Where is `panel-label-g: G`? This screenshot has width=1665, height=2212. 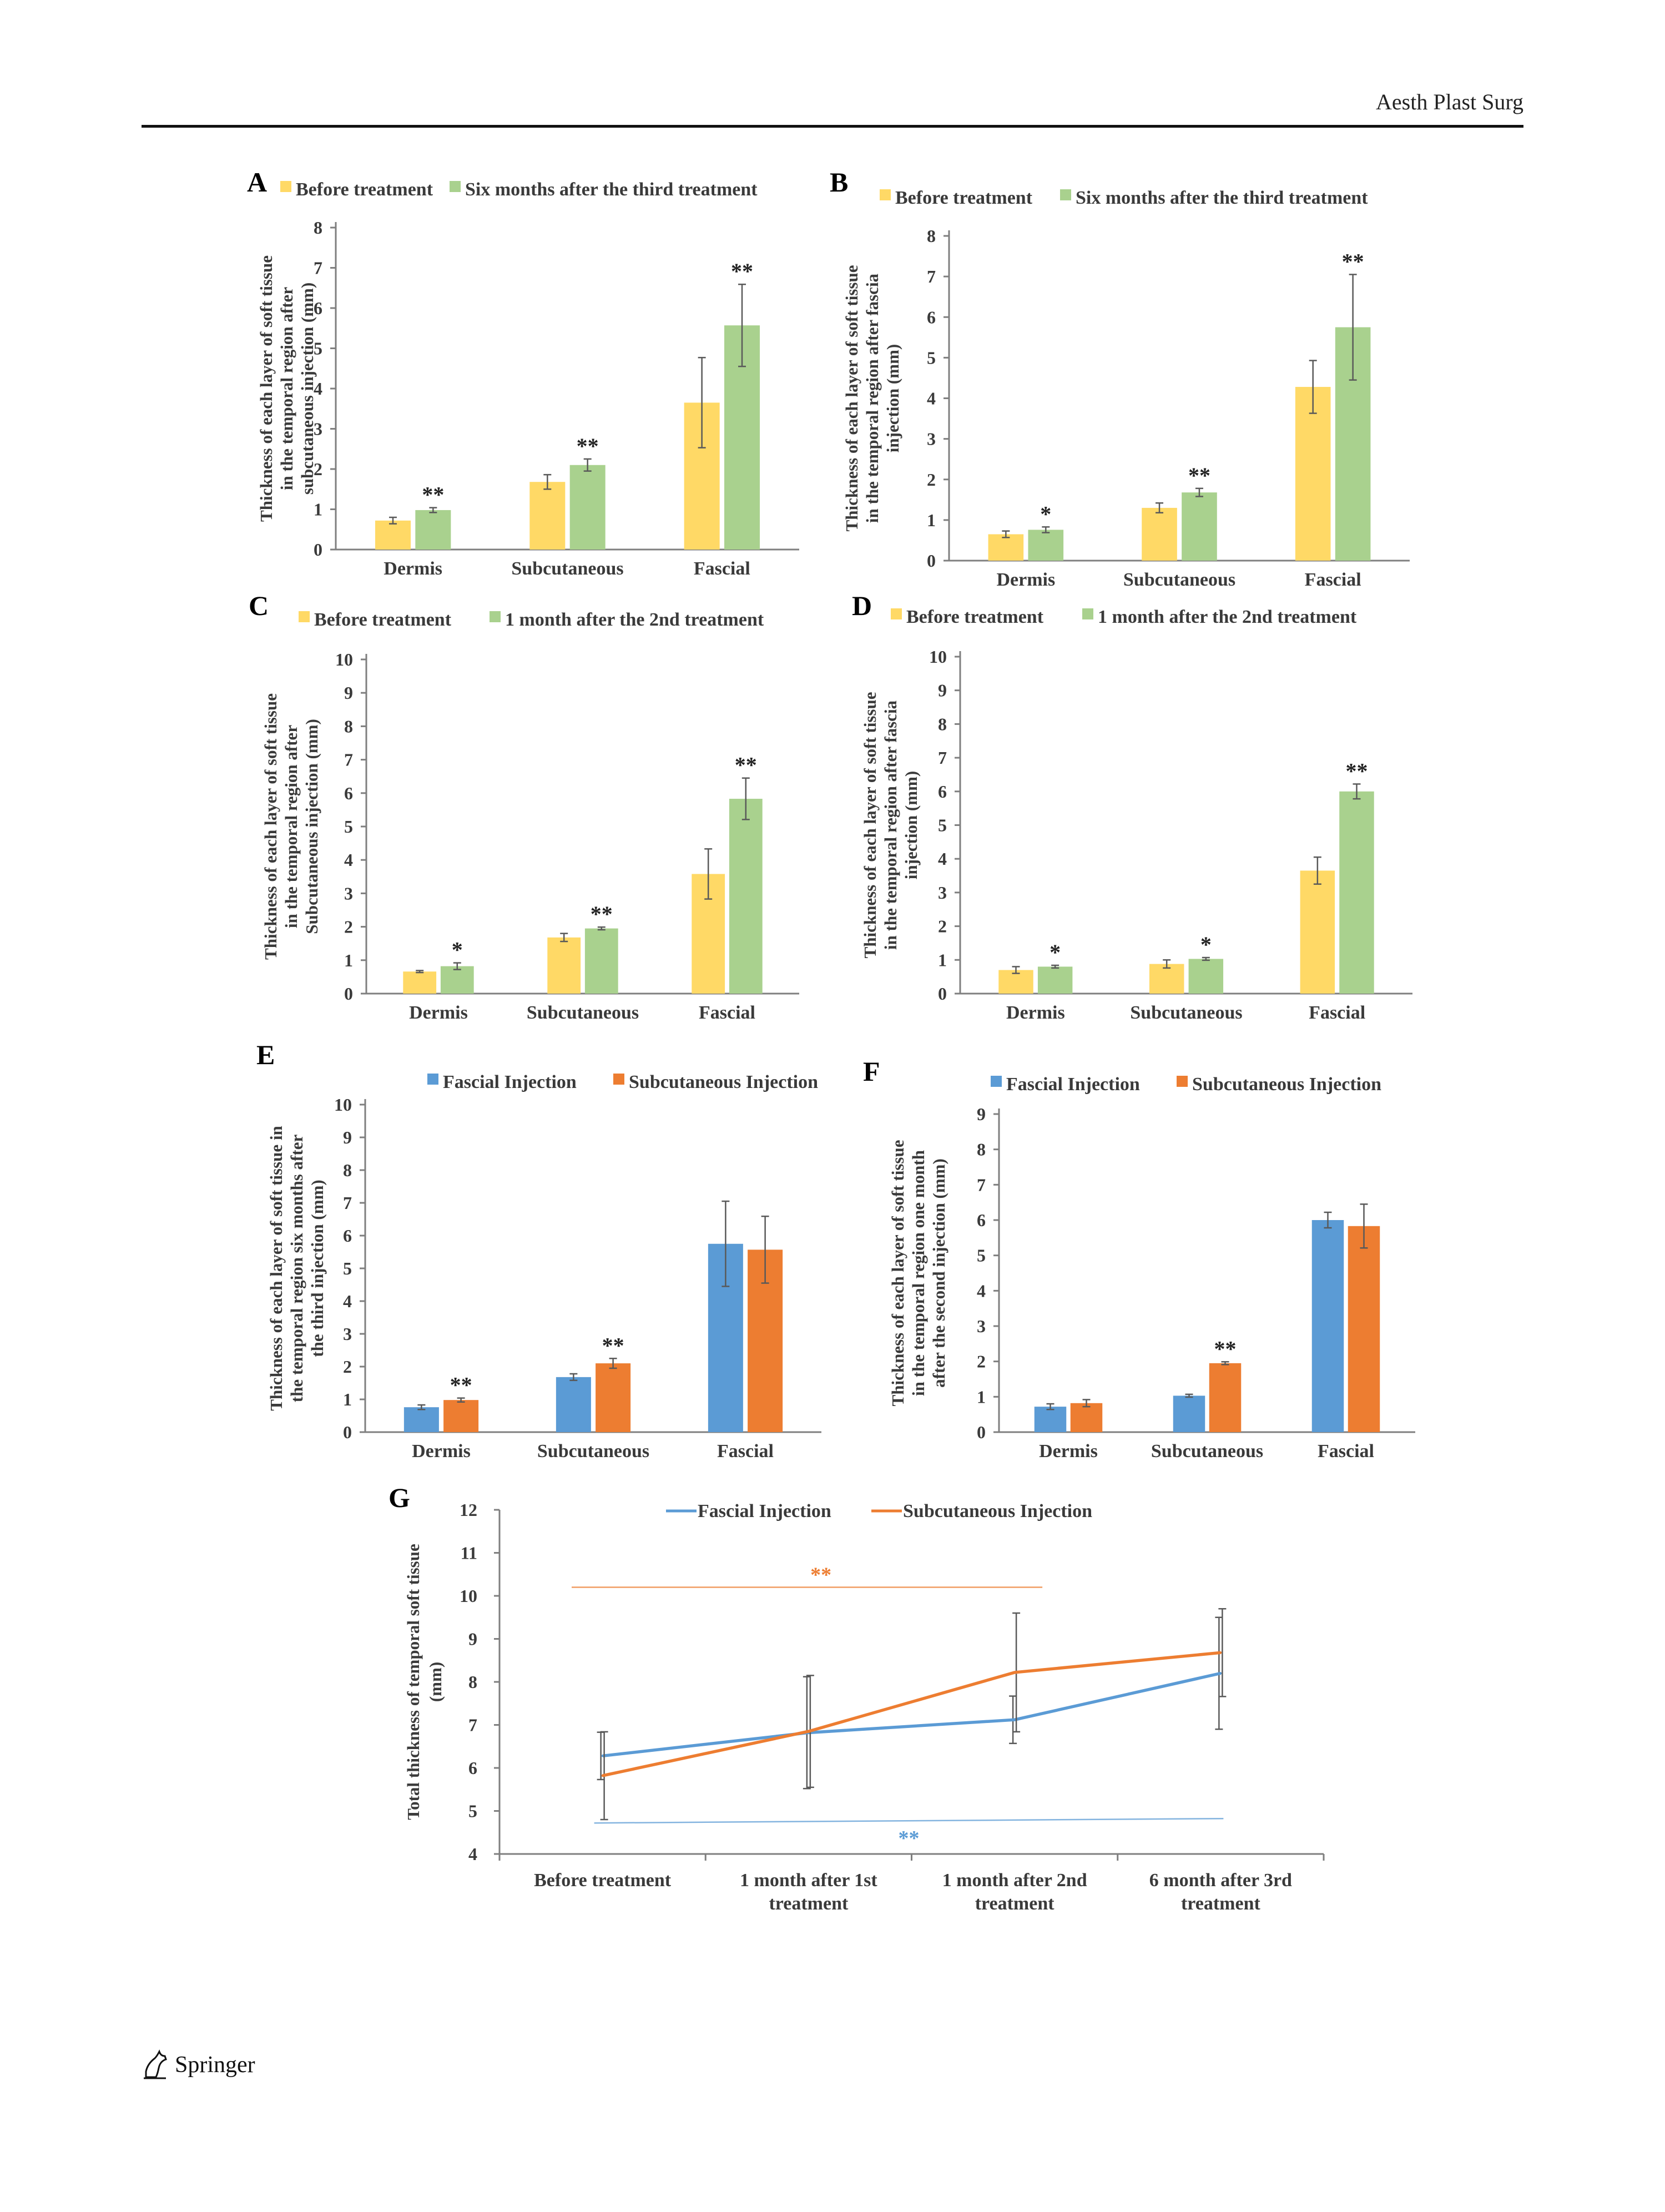
panel-label-g: G is located at coordinates (400, 1497).